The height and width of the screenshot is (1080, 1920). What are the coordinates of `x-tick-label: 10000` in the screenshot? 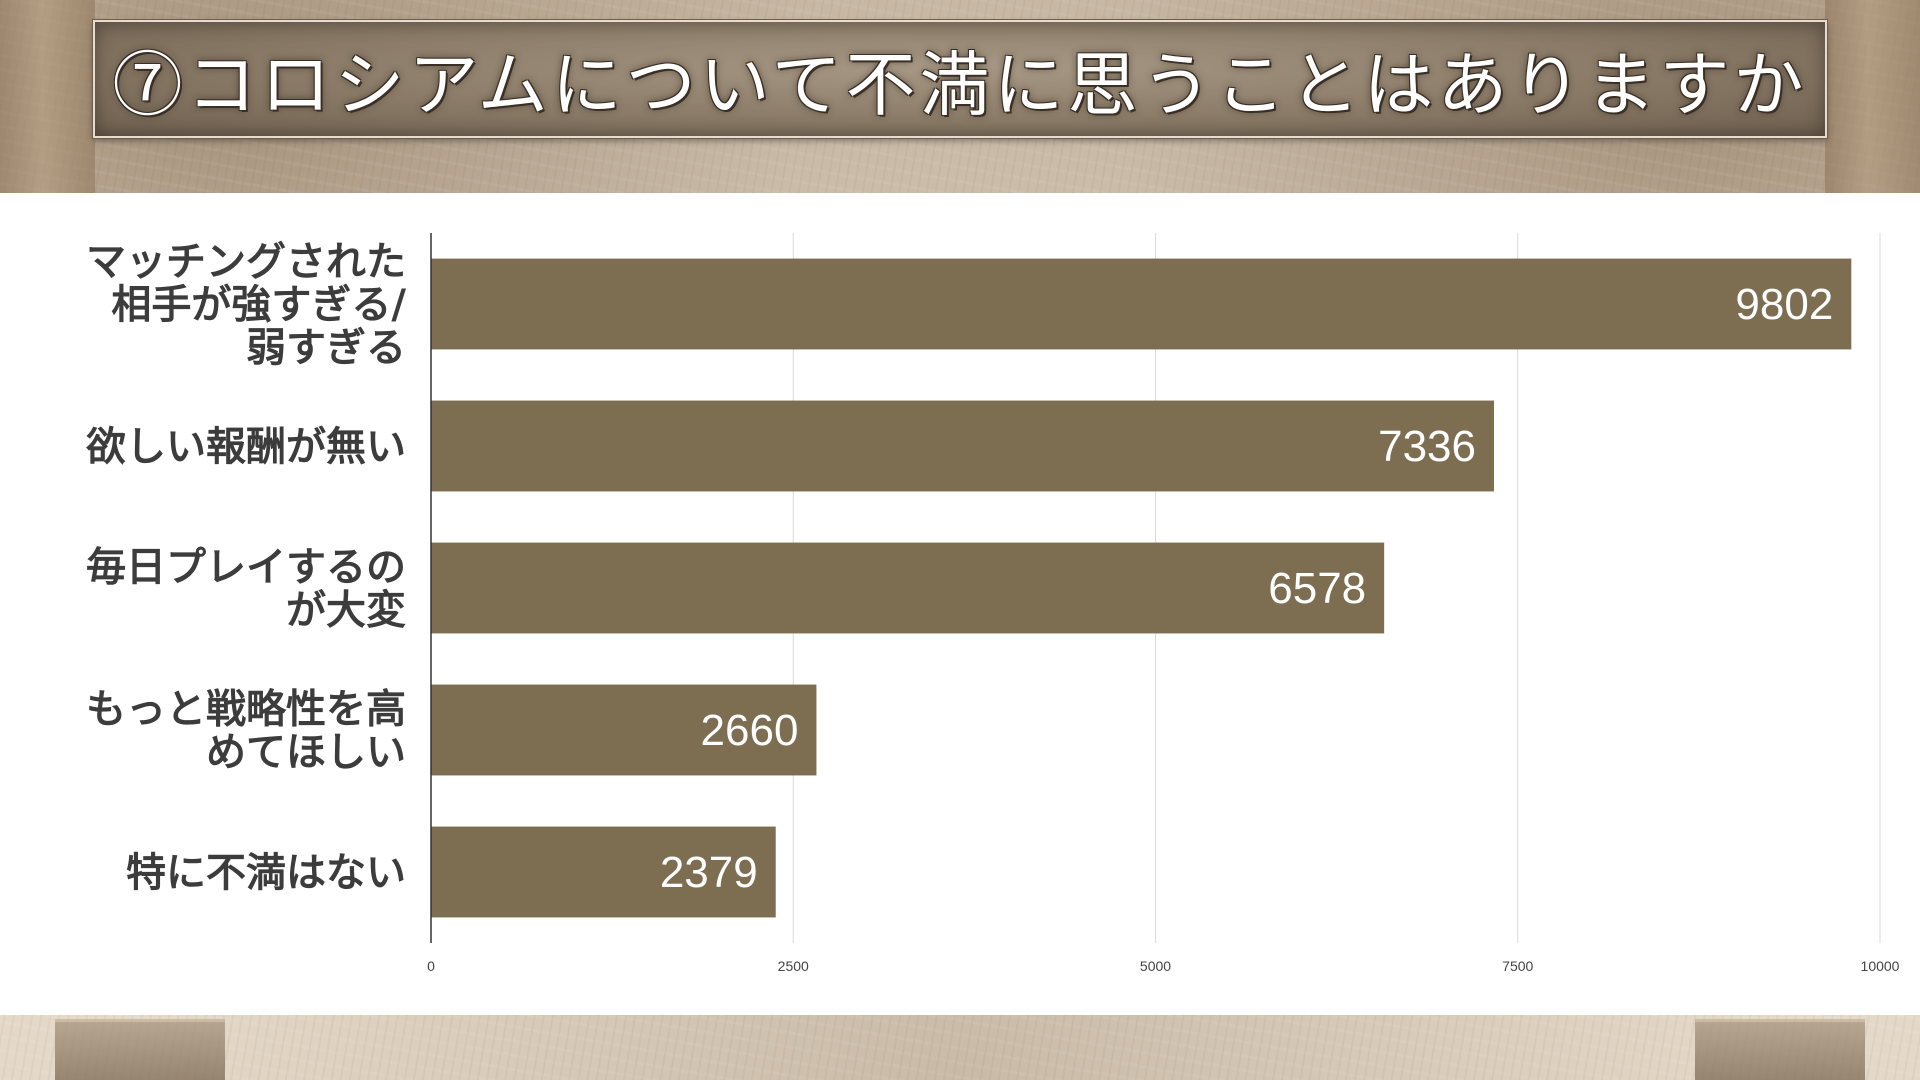 It's located at (1880, 966).